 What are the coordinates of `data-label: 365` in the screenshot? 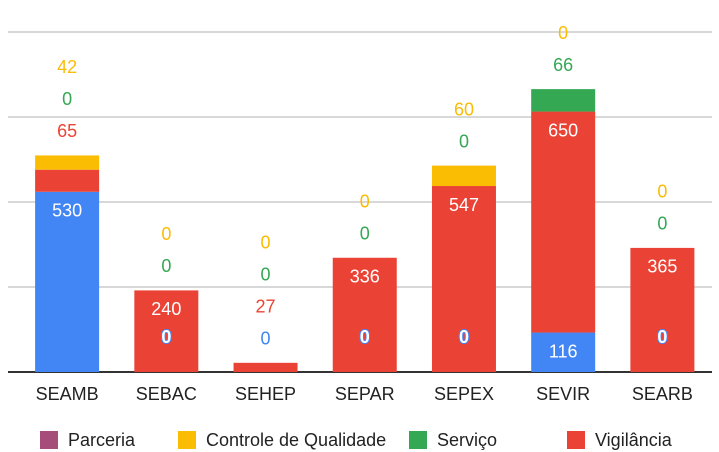 It's located at (662, 267).